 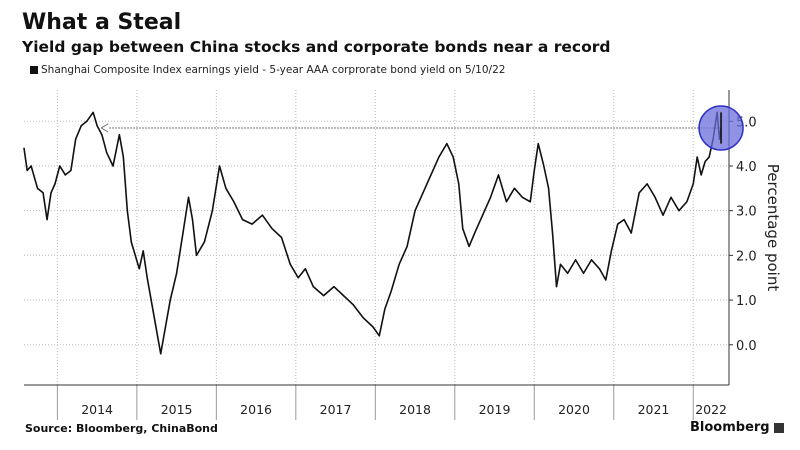 I want to click on bloomberg-icon, so click(x=778, y=427).